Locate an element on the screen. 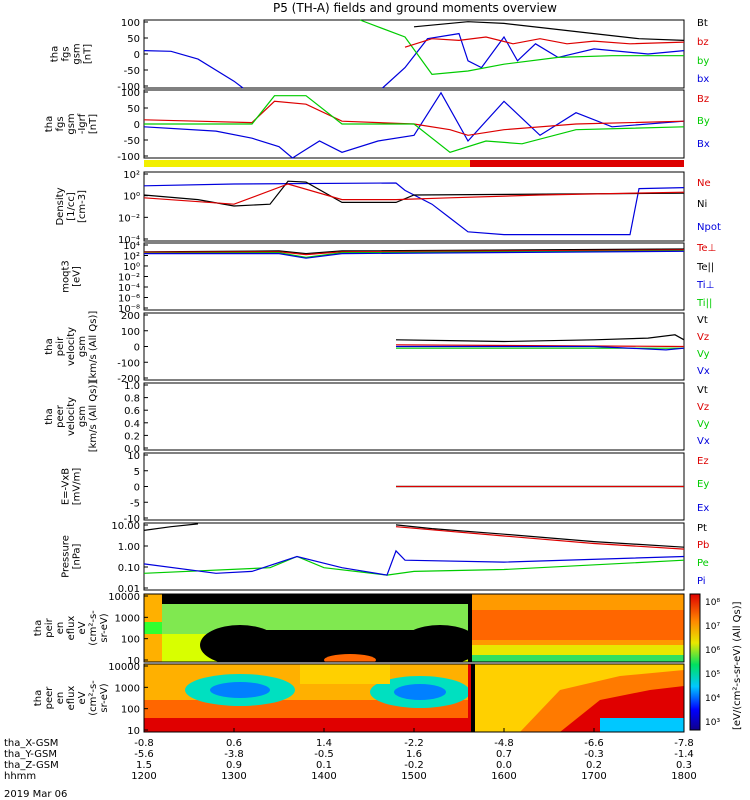 The width and height of the screenshot is (750, 800). x-tick-value: 1300 is located at coordinates (233, 776).